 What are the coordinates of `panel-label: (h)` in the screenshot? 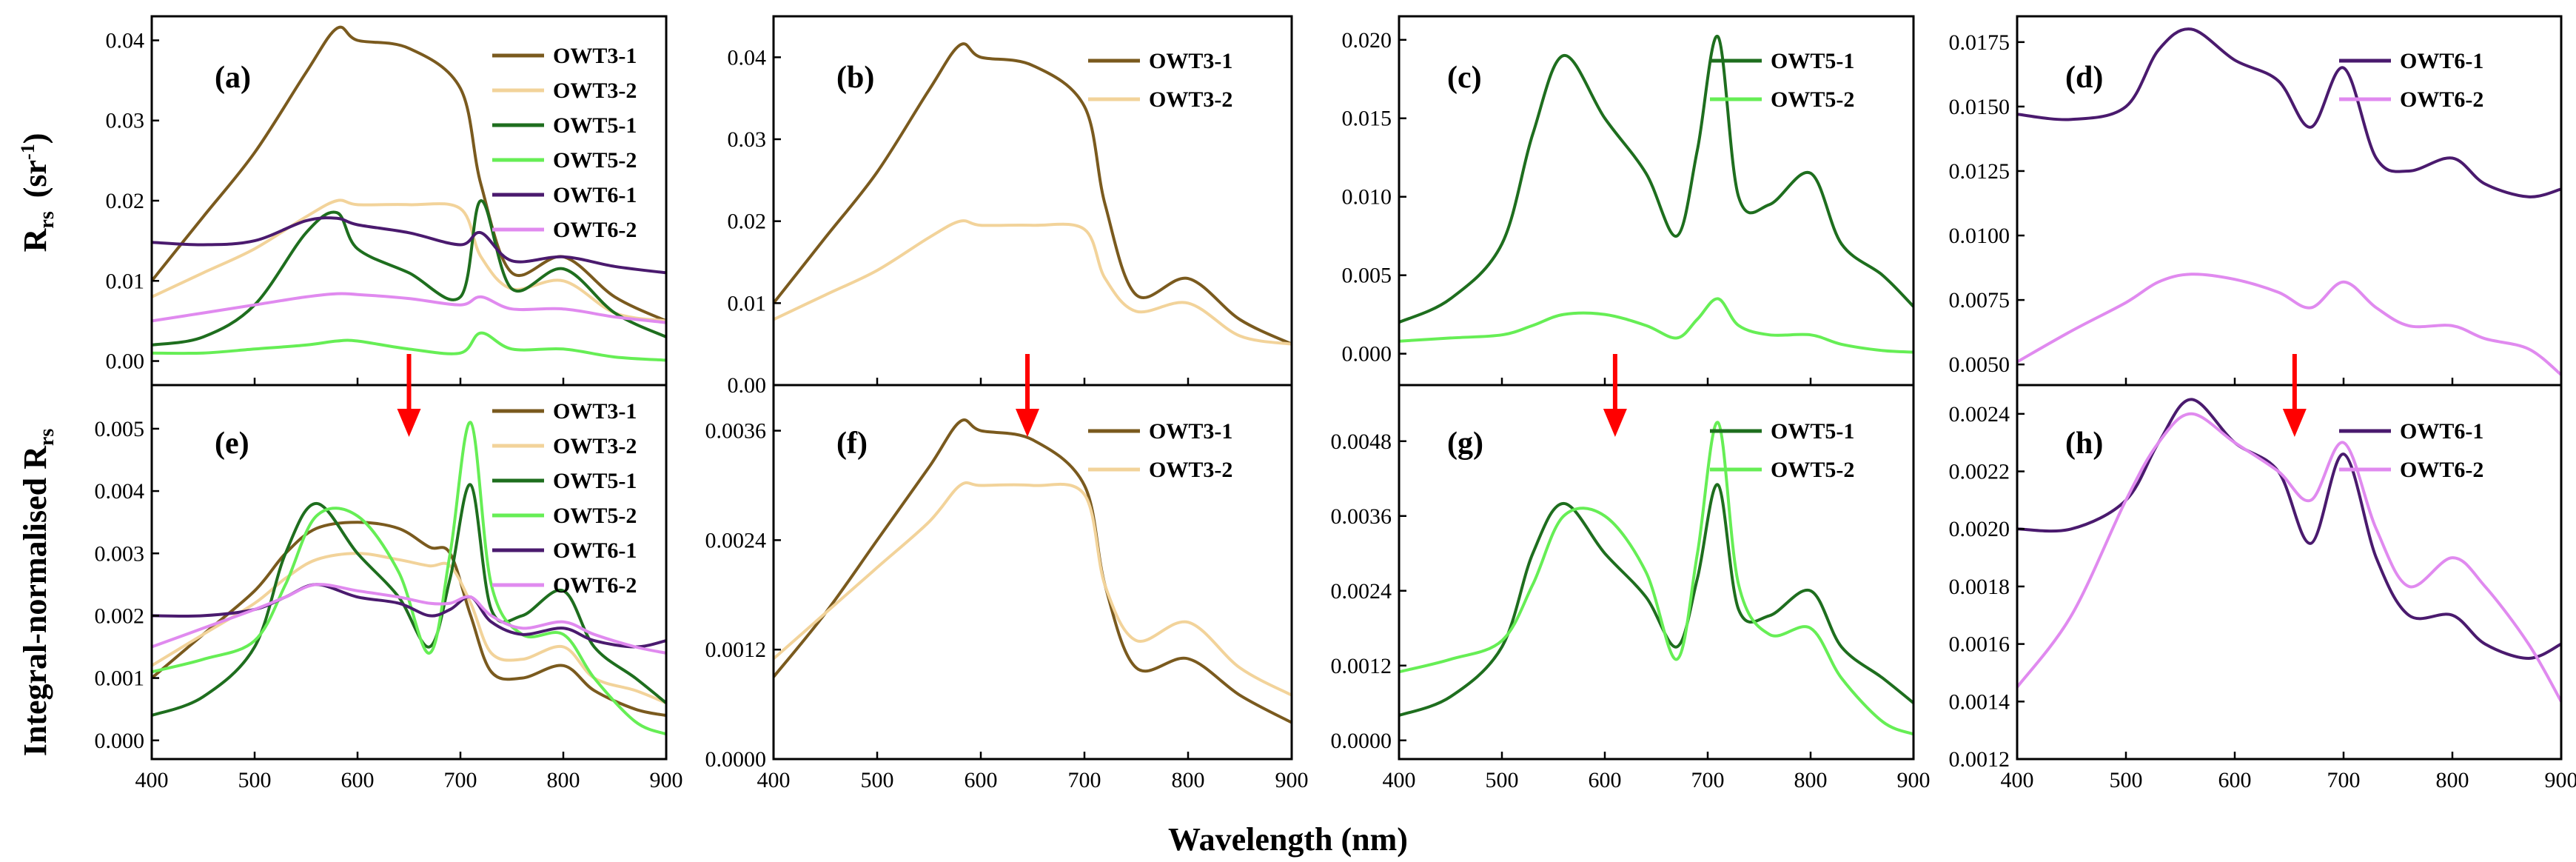 It's located at (2084, 444).